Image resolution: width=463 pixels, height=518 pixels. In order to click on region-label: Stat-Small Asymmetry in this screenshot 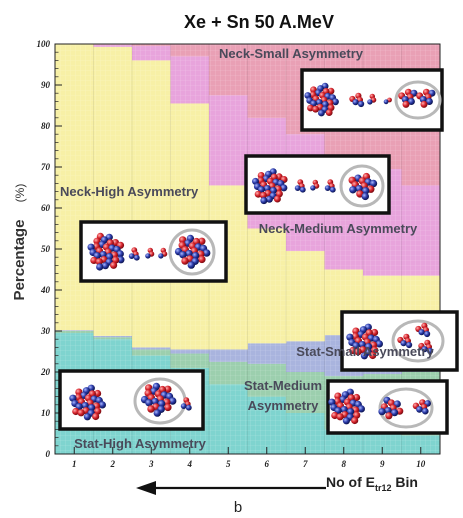, I will do `click(365, 351)`.